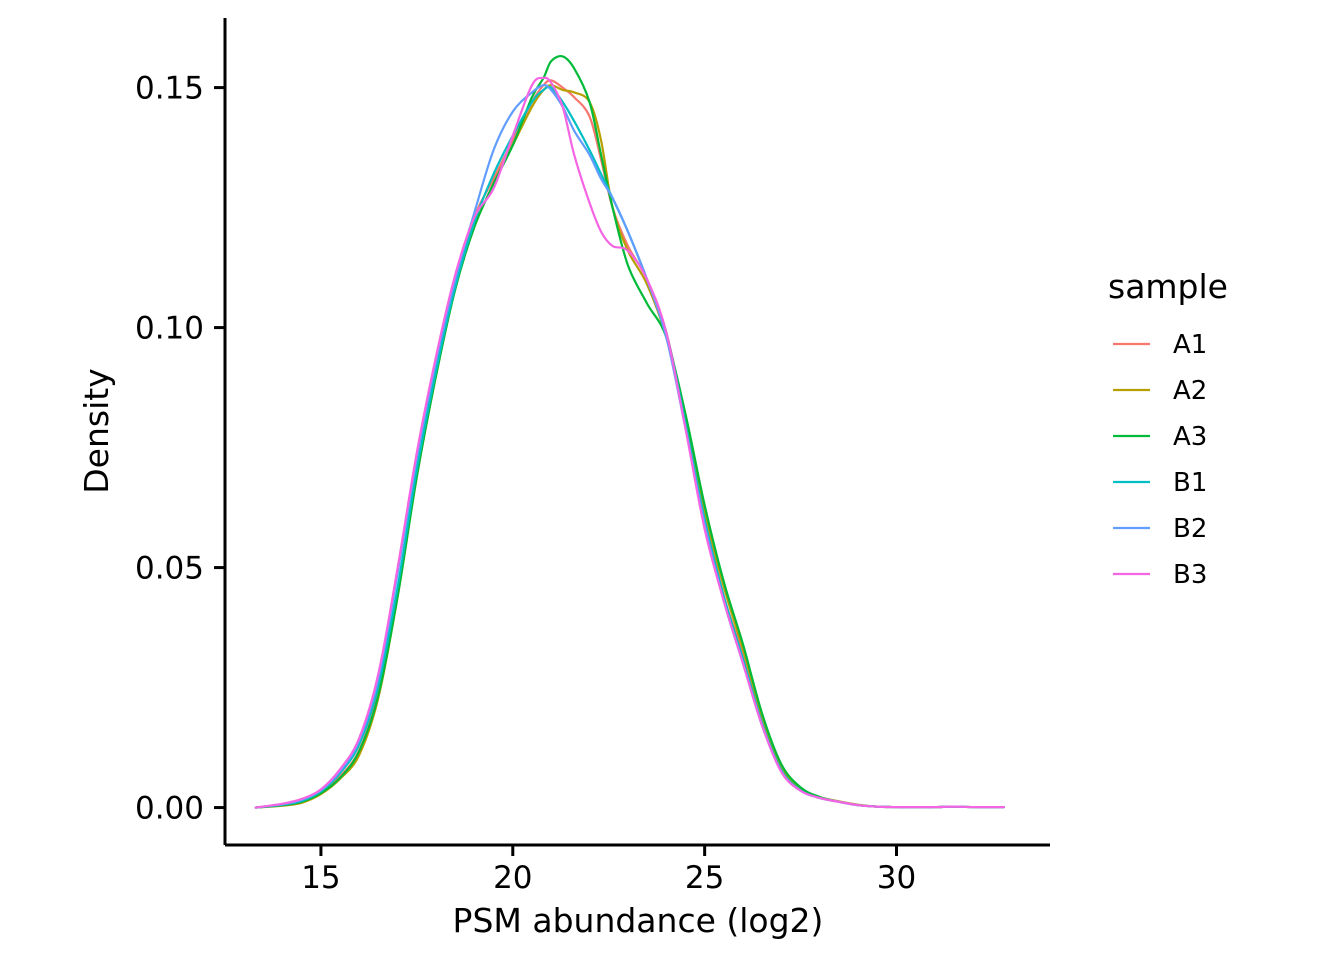 The width and height of the screenshot is (1344, 960). What do you see at coordinates (96, 430) in the screenshot?
I see `y-axis-title: Density` at bounding box center [96, 430].